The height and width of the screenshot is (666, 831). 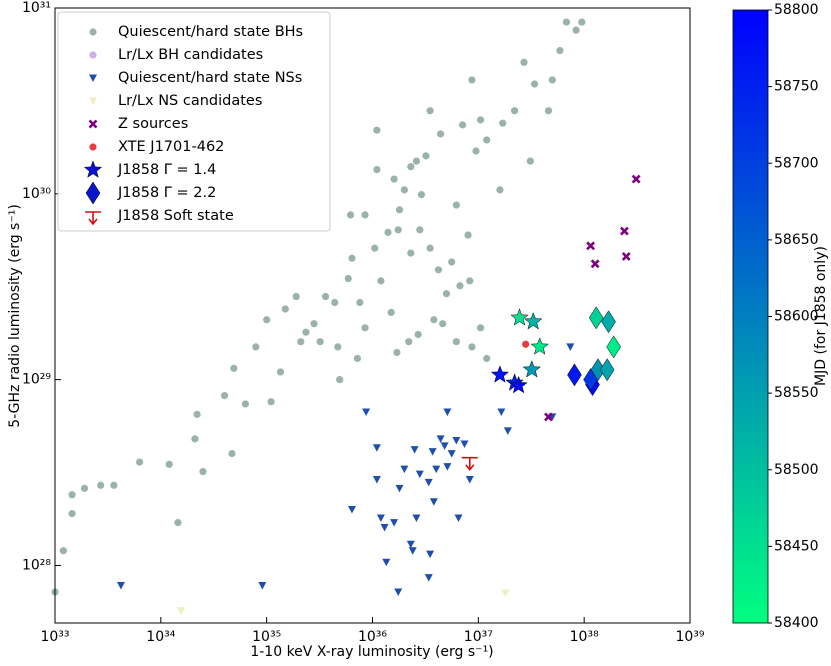 What do you see at coordinates (160, 637) in the screenshot?
I see `x-tick-label: 10³⁴` at bounding box center [160, 637].